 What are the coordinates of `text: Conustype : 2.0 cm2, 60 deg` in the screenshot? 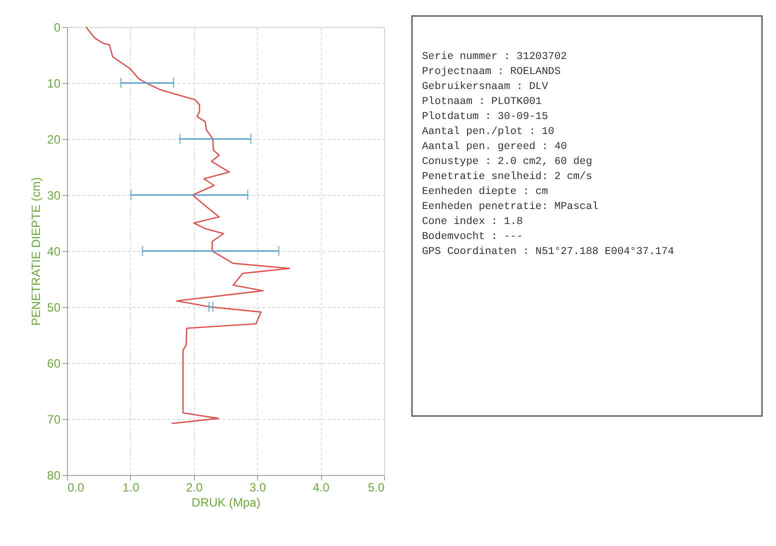 It's located at (507, 162).